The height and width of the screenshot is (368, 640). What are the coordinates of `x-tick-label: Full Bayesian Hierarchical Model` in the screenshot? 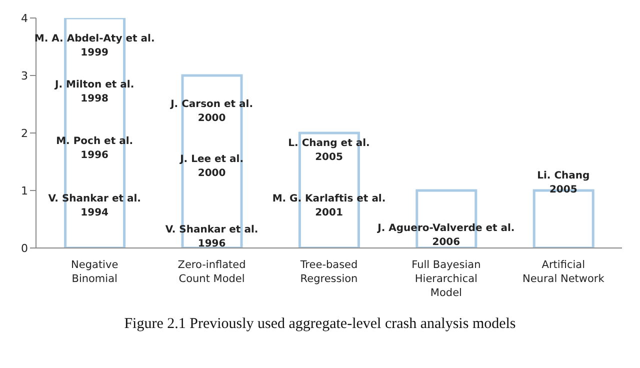 It's located at (446, 279).